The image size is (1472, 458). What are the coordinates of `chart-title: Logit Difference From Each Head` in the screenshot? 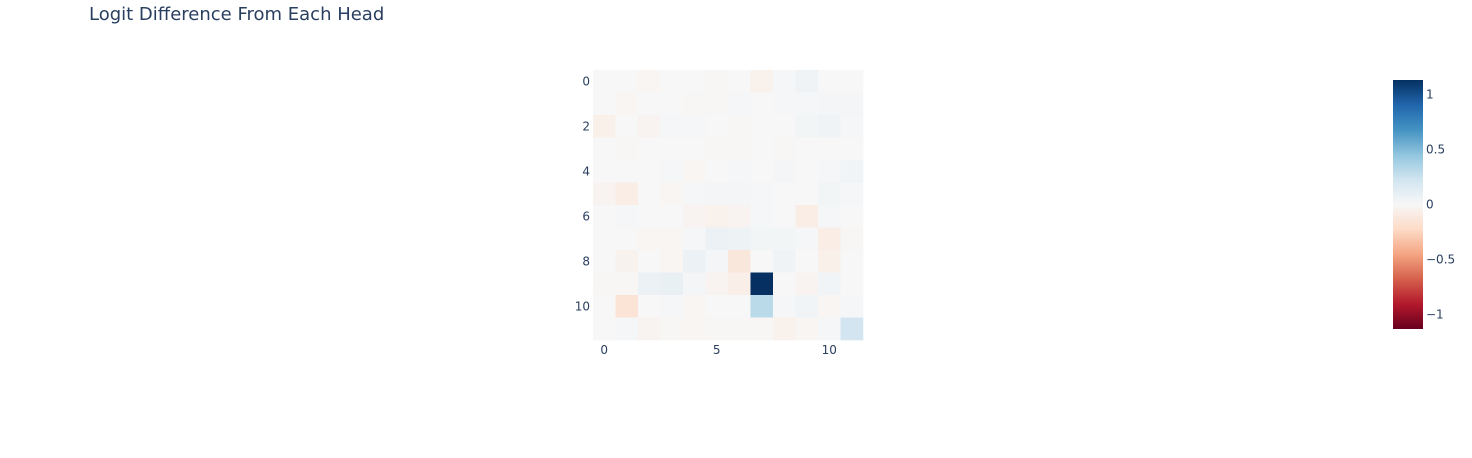 It's located at (236, 14).